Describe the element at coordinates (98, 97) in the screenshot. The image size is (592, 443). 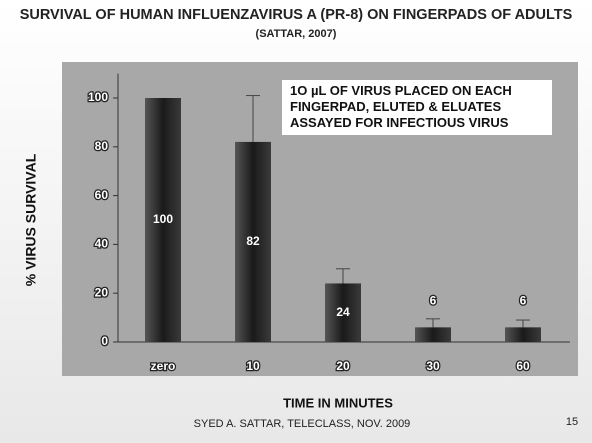
I see `y-tick-label: 100` at that location.